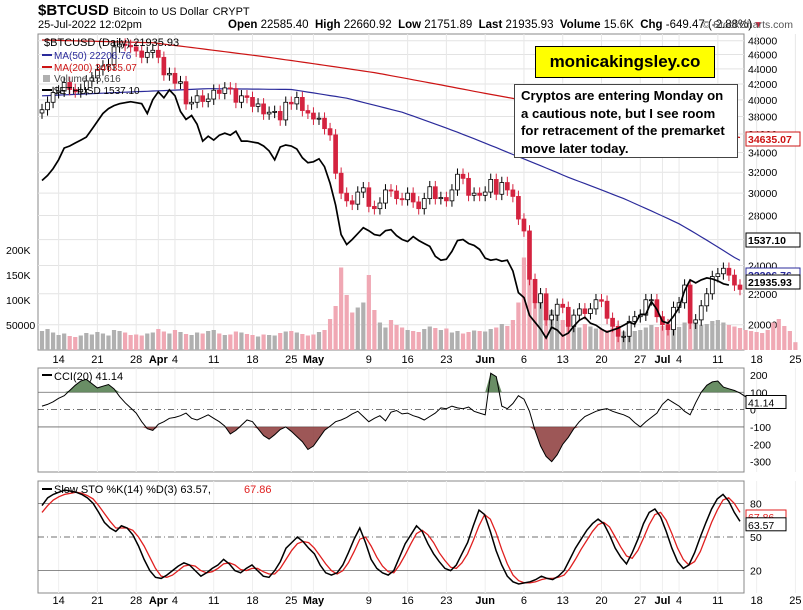 This screenshot has height=610, width=803. Describe the element at coordinates (402, 417) in the screenshot. I see `cci-line` at that location.